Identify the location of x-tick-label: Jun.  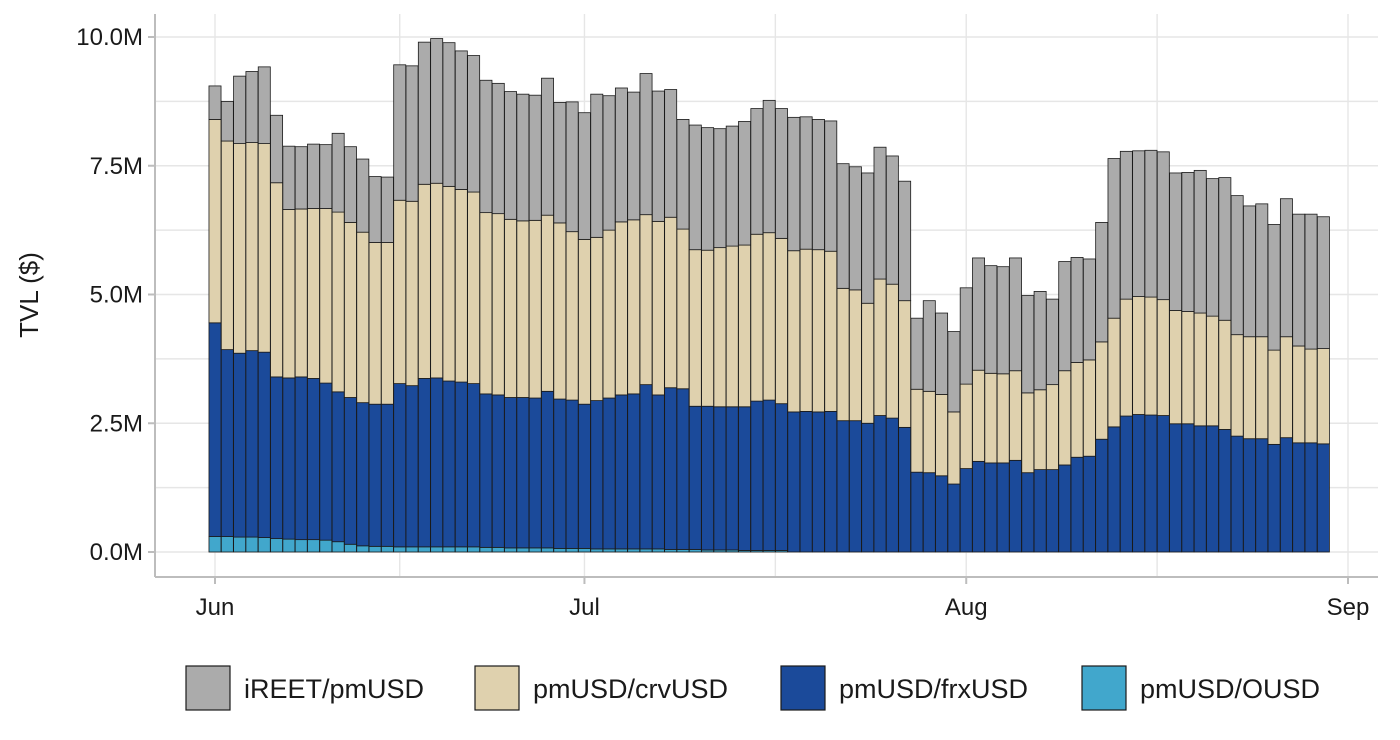
(215, 607).